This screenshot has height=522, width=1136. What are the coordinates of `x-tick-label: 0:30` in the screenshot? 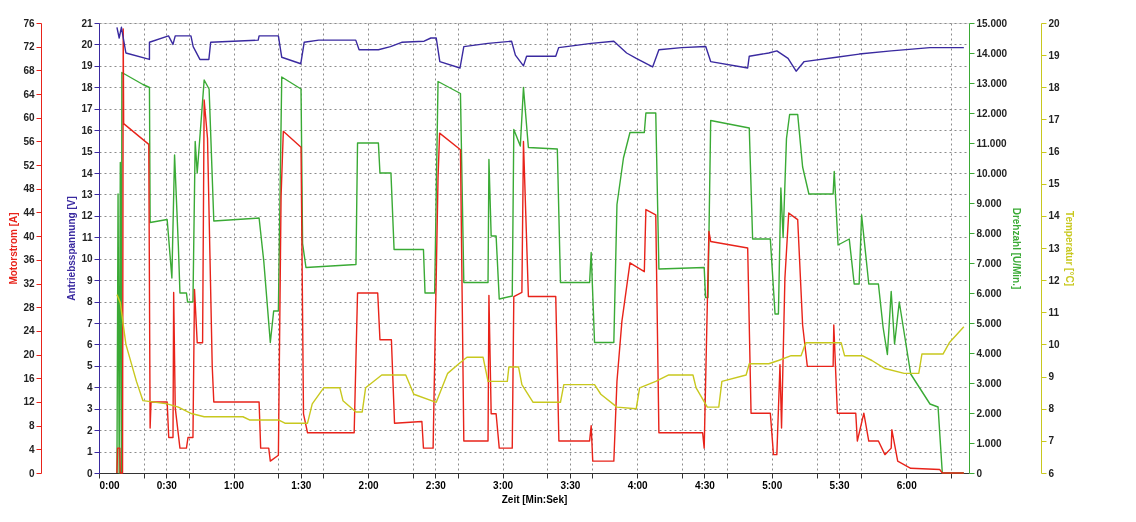 It's located at (167, 485).